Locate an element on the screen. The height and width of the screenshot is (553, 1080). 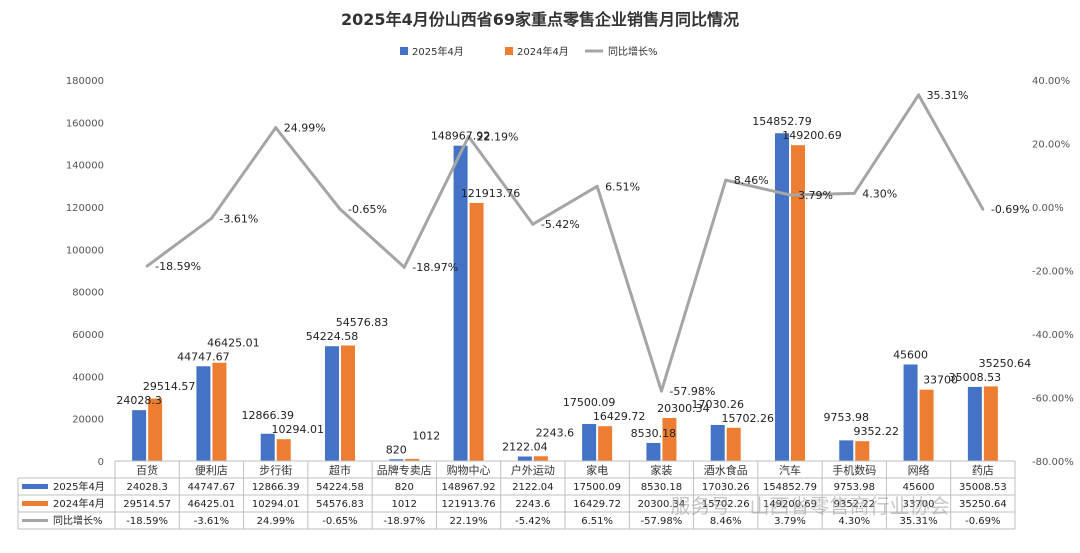
growth-label-6: -5.42% is located at coordinates (560, 224).